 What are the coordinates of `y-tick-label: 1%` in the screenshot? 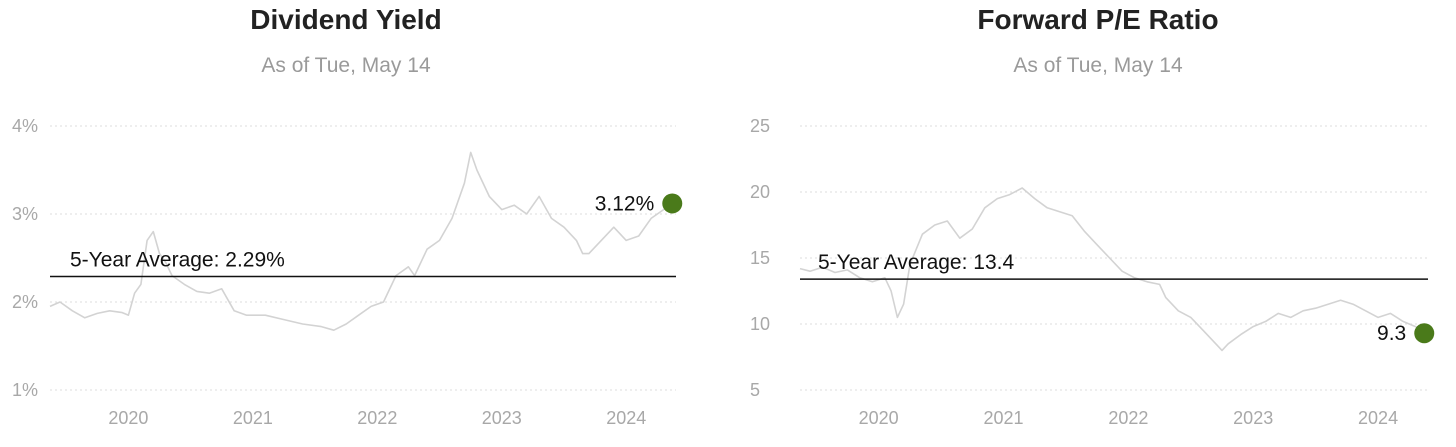 It's located at (25, 390).